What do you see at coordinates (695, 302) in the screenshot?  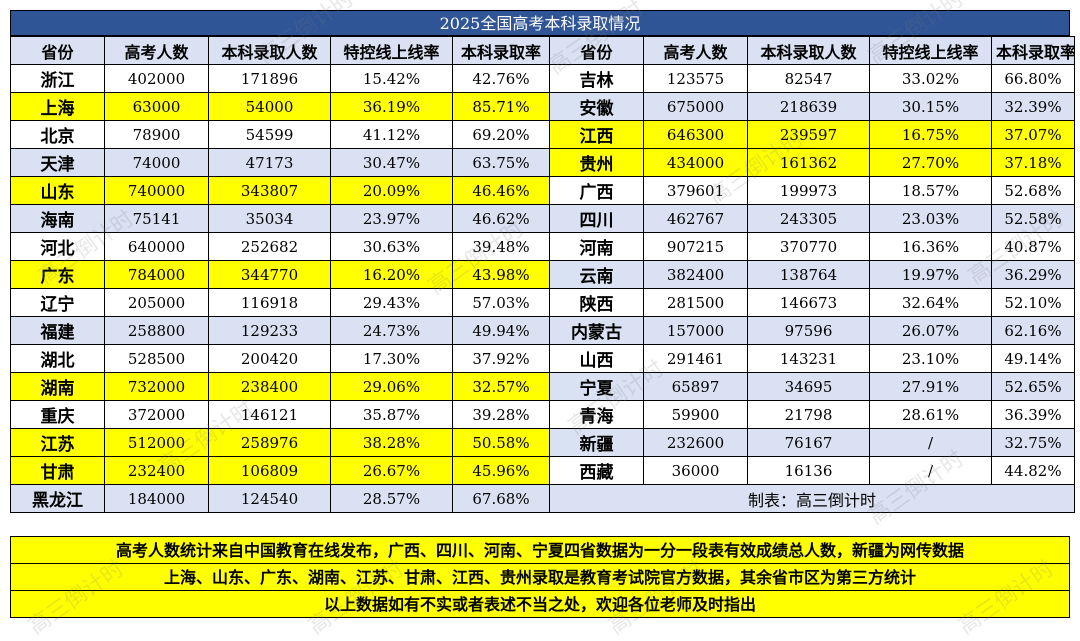 I see `right-exam-count-cell: 281500` at bounding box center [695, 302].